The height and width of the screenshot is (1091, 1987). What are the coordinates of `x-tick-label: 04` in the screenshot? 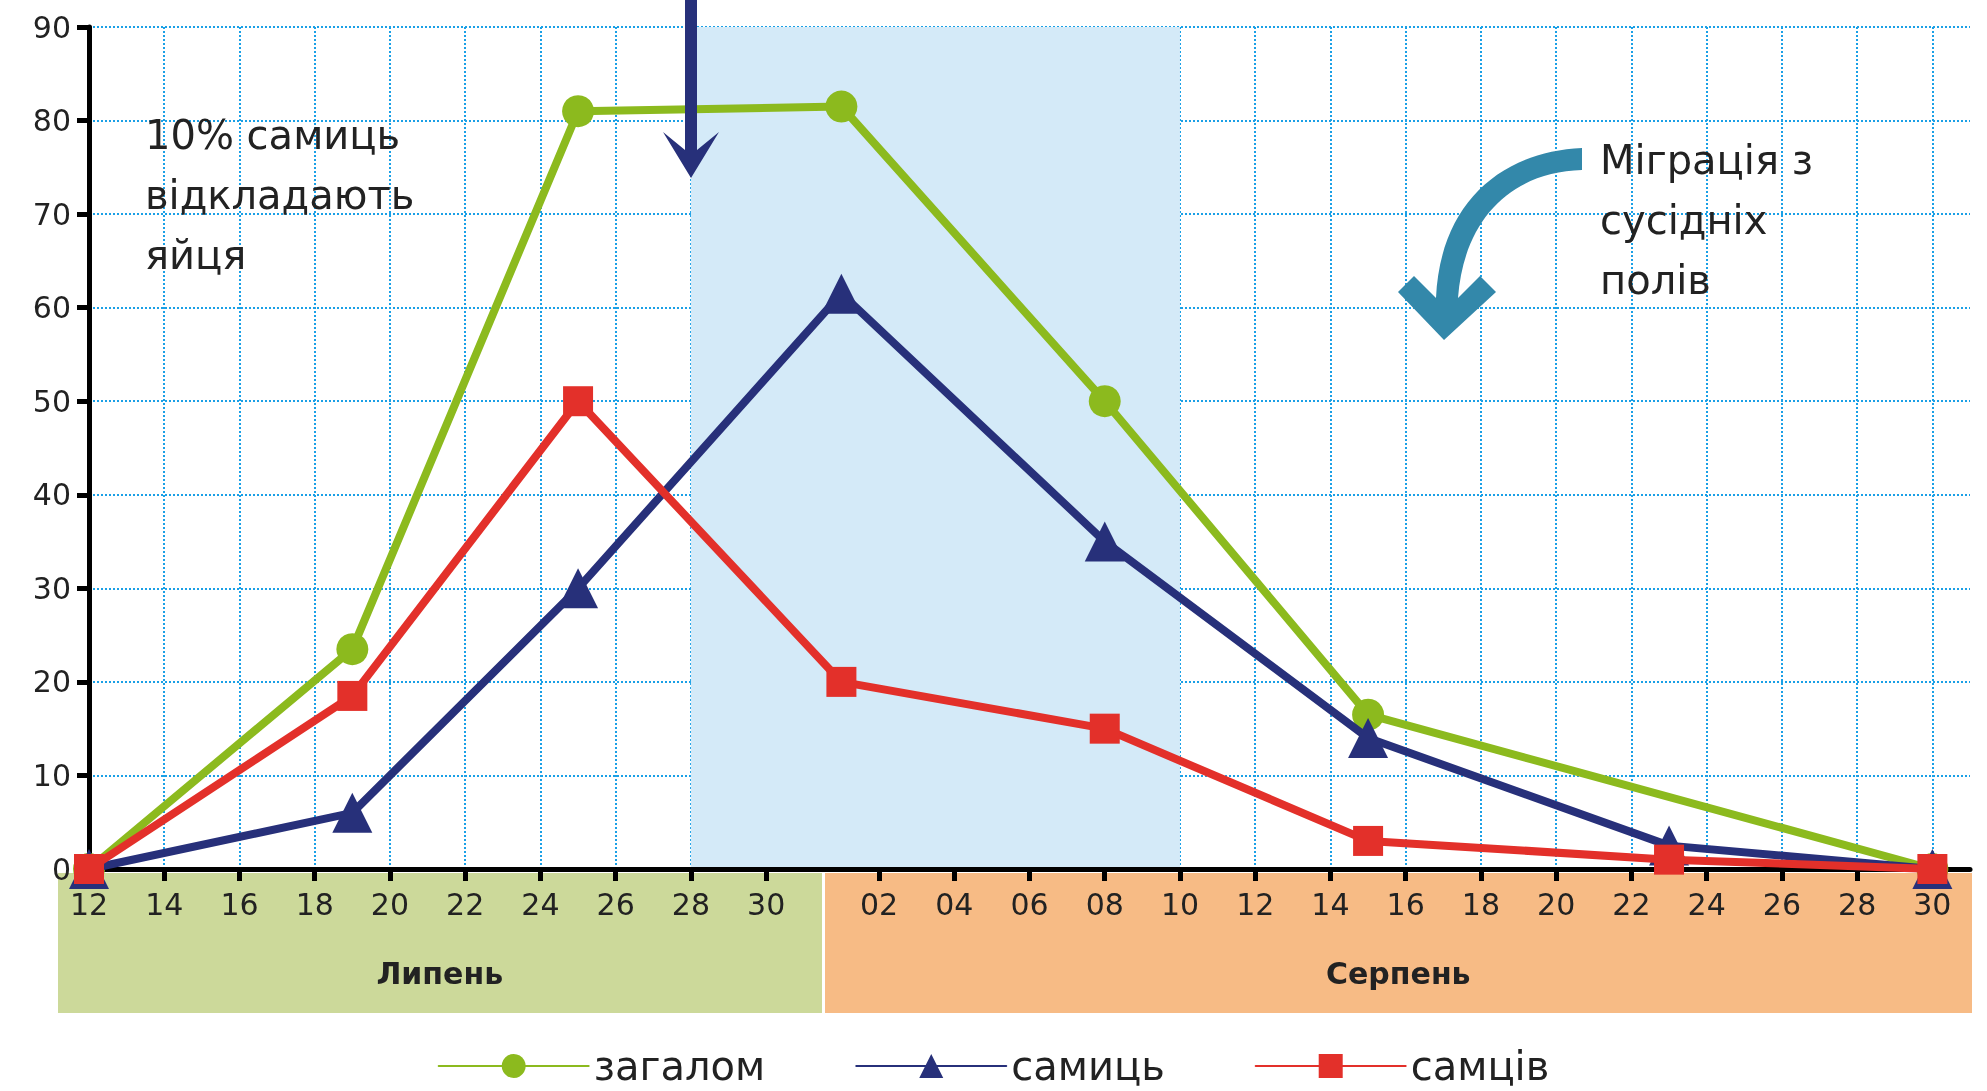 It's located at (954, 904).